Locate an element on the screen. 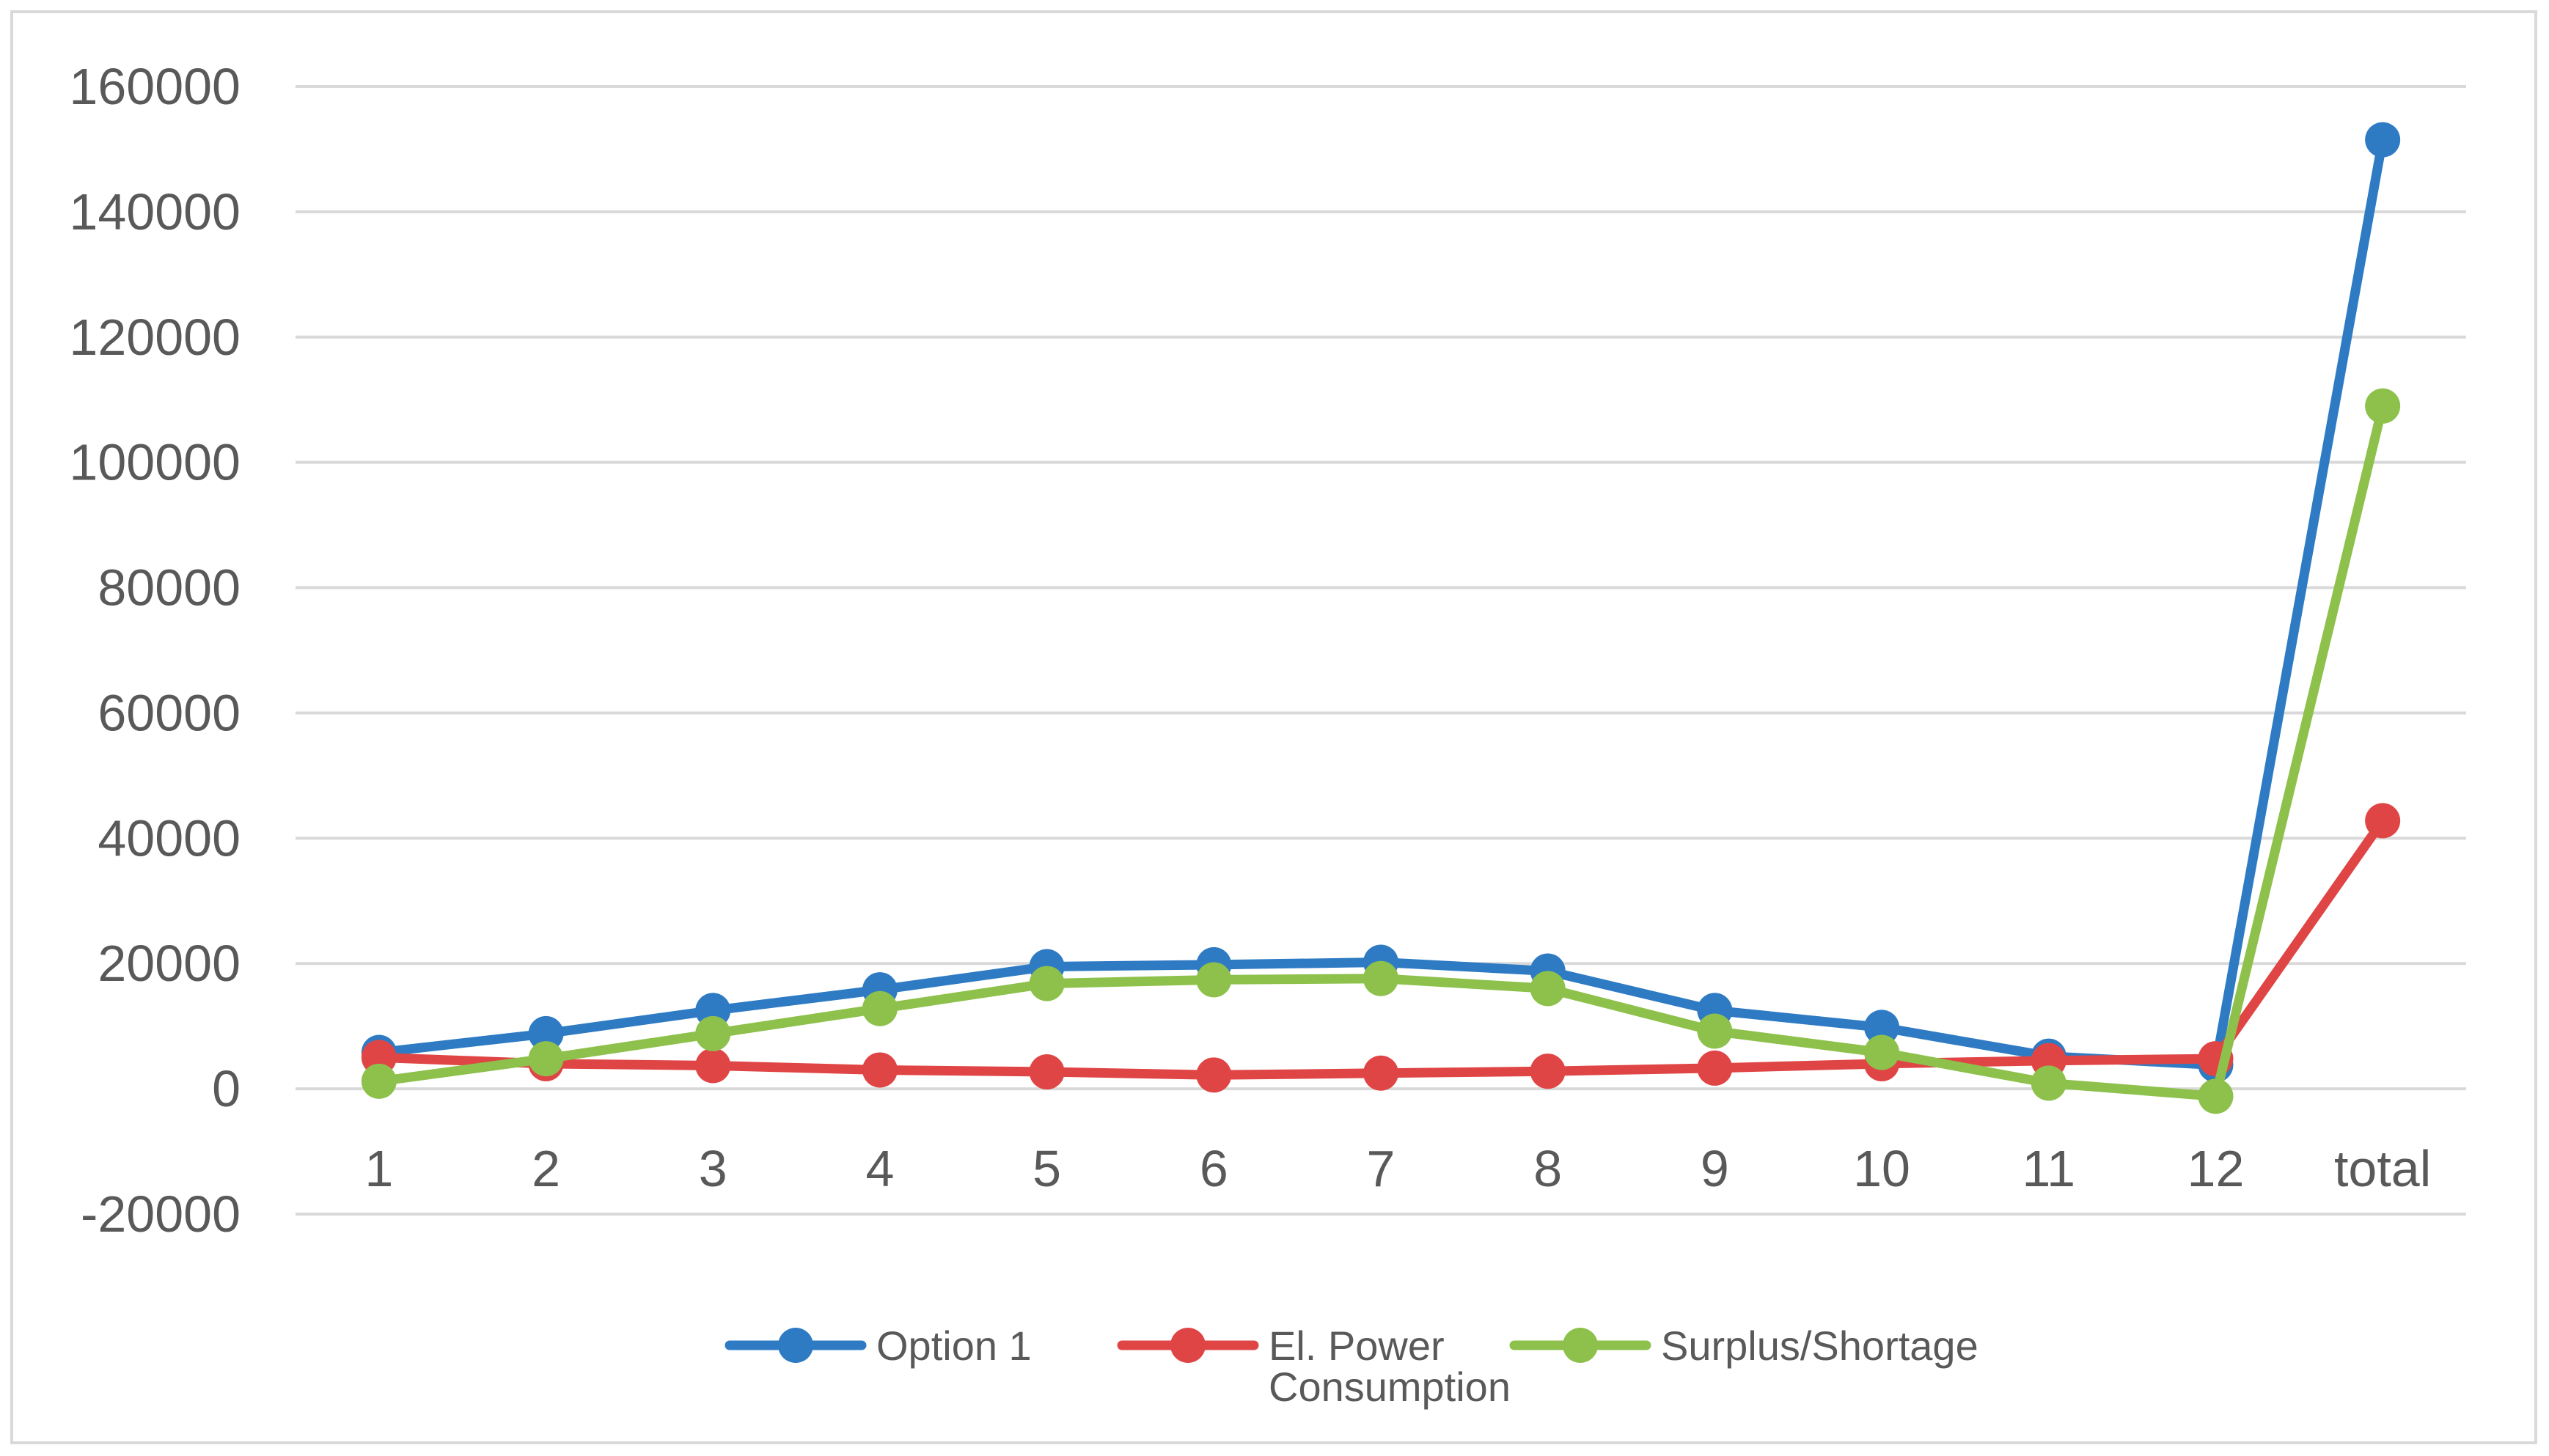 The width and height of the screenshot is (2549, 1456). y-tick-label: 140000 is located at coordinates (155, 211).